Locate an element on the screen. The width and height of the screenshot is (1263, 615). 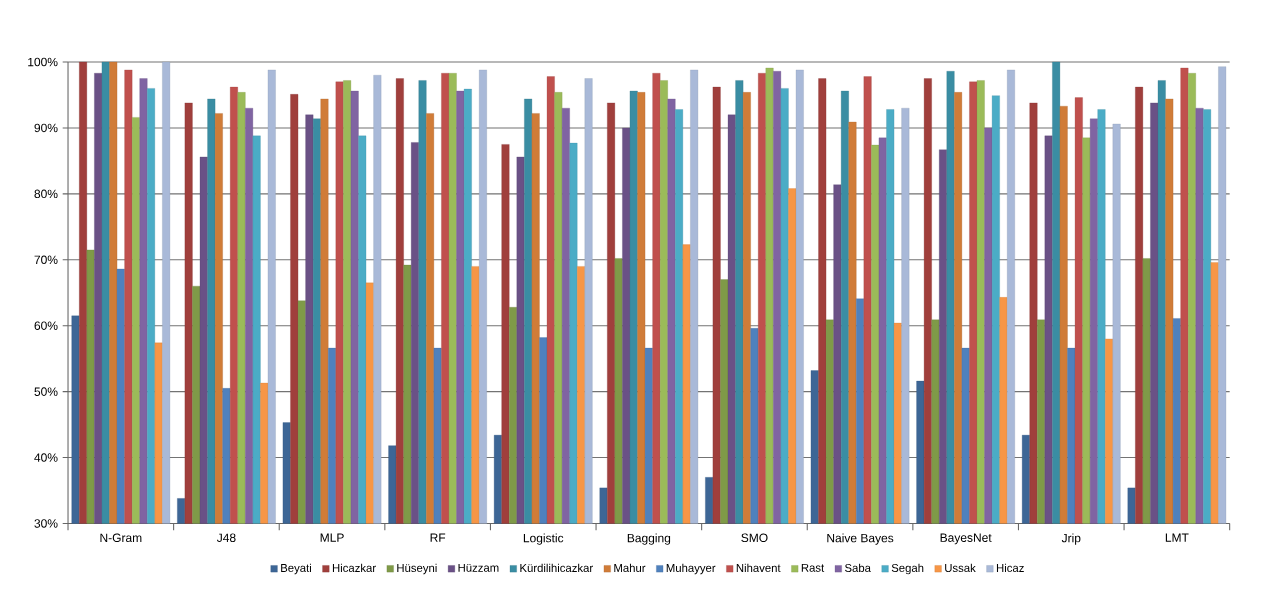
legend-label: Ussak is located at coordinates (960, 568).